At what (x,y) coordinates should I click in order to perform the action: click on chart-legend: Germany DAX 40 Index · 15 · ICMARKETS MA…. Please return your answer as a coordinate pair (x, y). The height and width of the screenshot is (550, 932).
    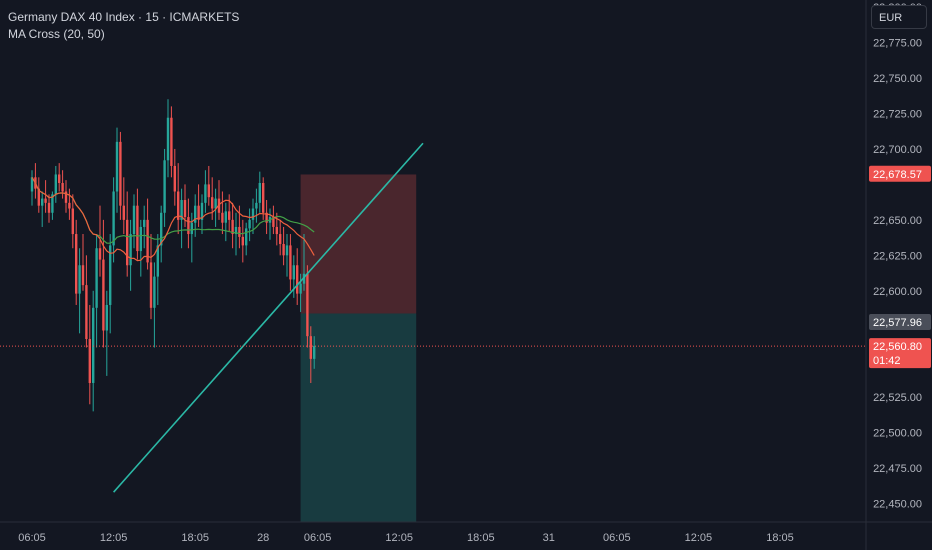
    Looking at the image, I should click on (123, 26).